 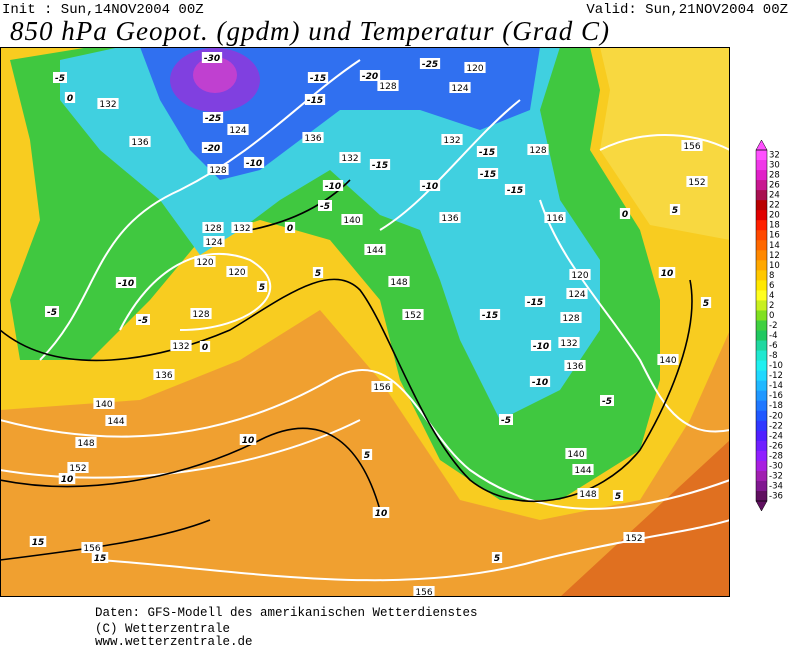 I want to click on colorbar-label: 12, so click(x=774, y=256).